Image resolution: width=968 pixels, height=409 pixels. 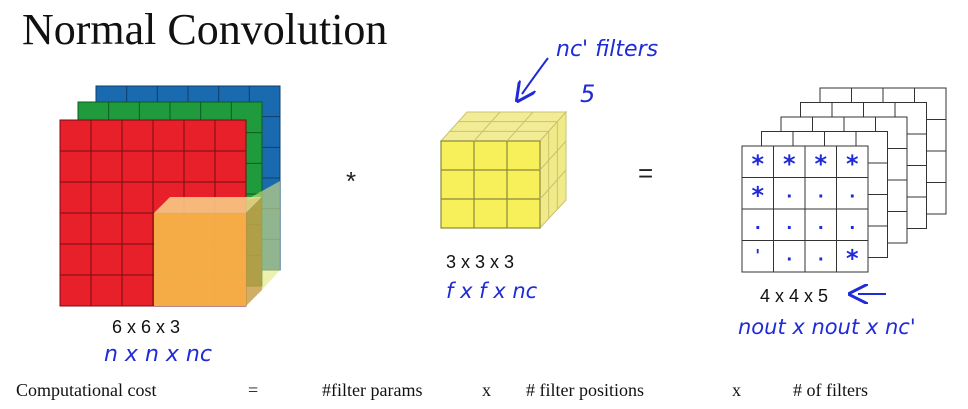 What do you see at coordinates (208, 205) in the screenshot?
I see `filter-position-top` at bounding box center [208, 205].